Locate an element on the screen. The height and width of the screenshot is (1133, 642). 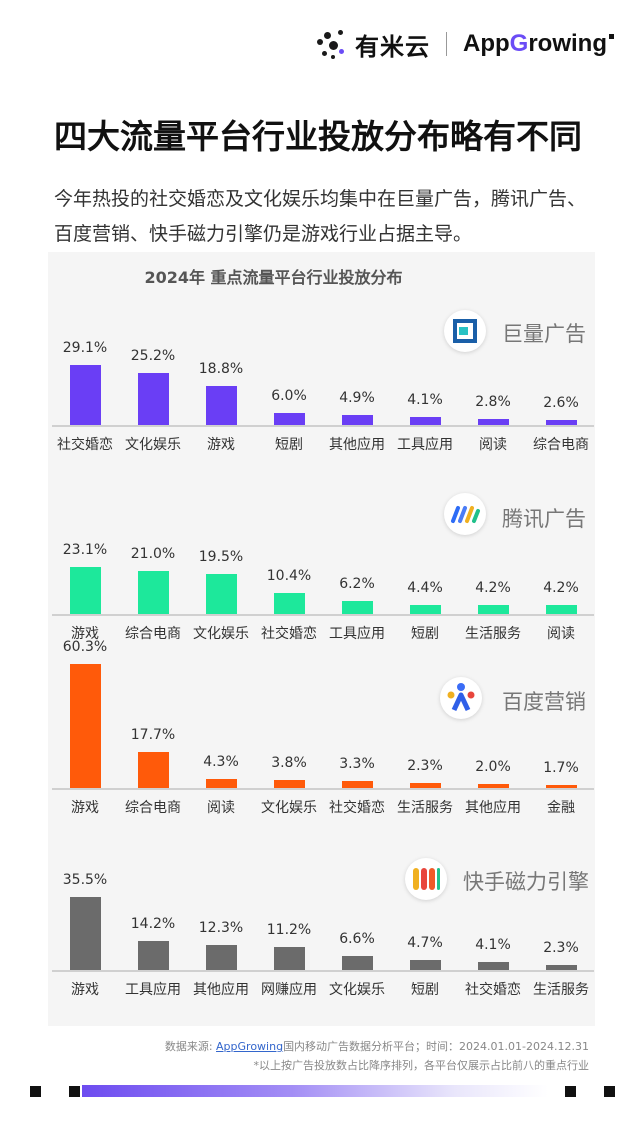
value-label: 2.8% is located at coordinates (493, 402).